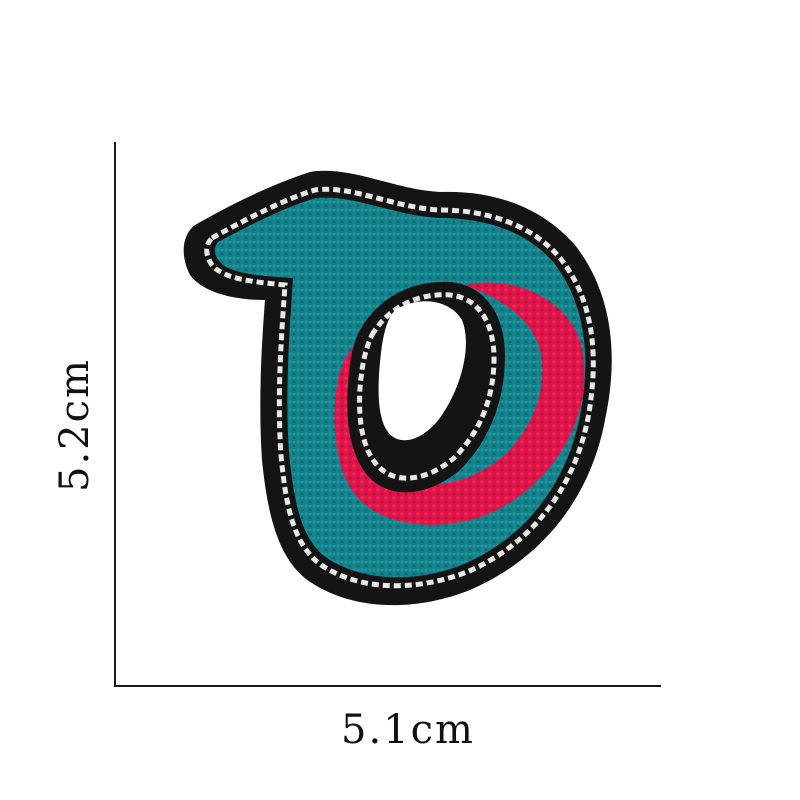  I want to click on width-dimension-line, so click(387, 686).